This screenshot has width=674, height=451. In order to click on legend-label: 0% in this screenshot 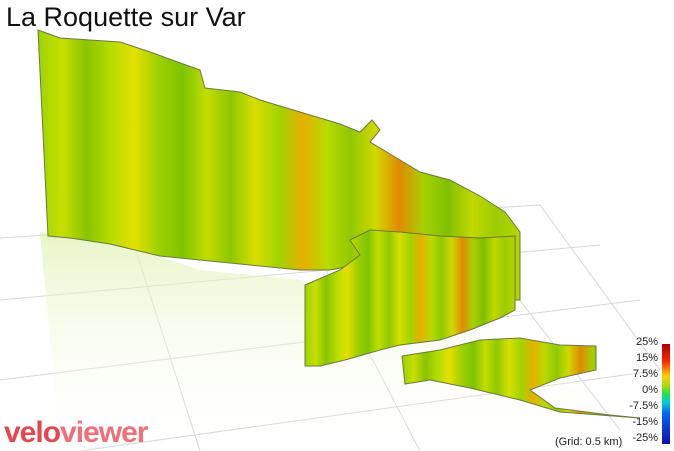, I will do `click(650, 390)`.